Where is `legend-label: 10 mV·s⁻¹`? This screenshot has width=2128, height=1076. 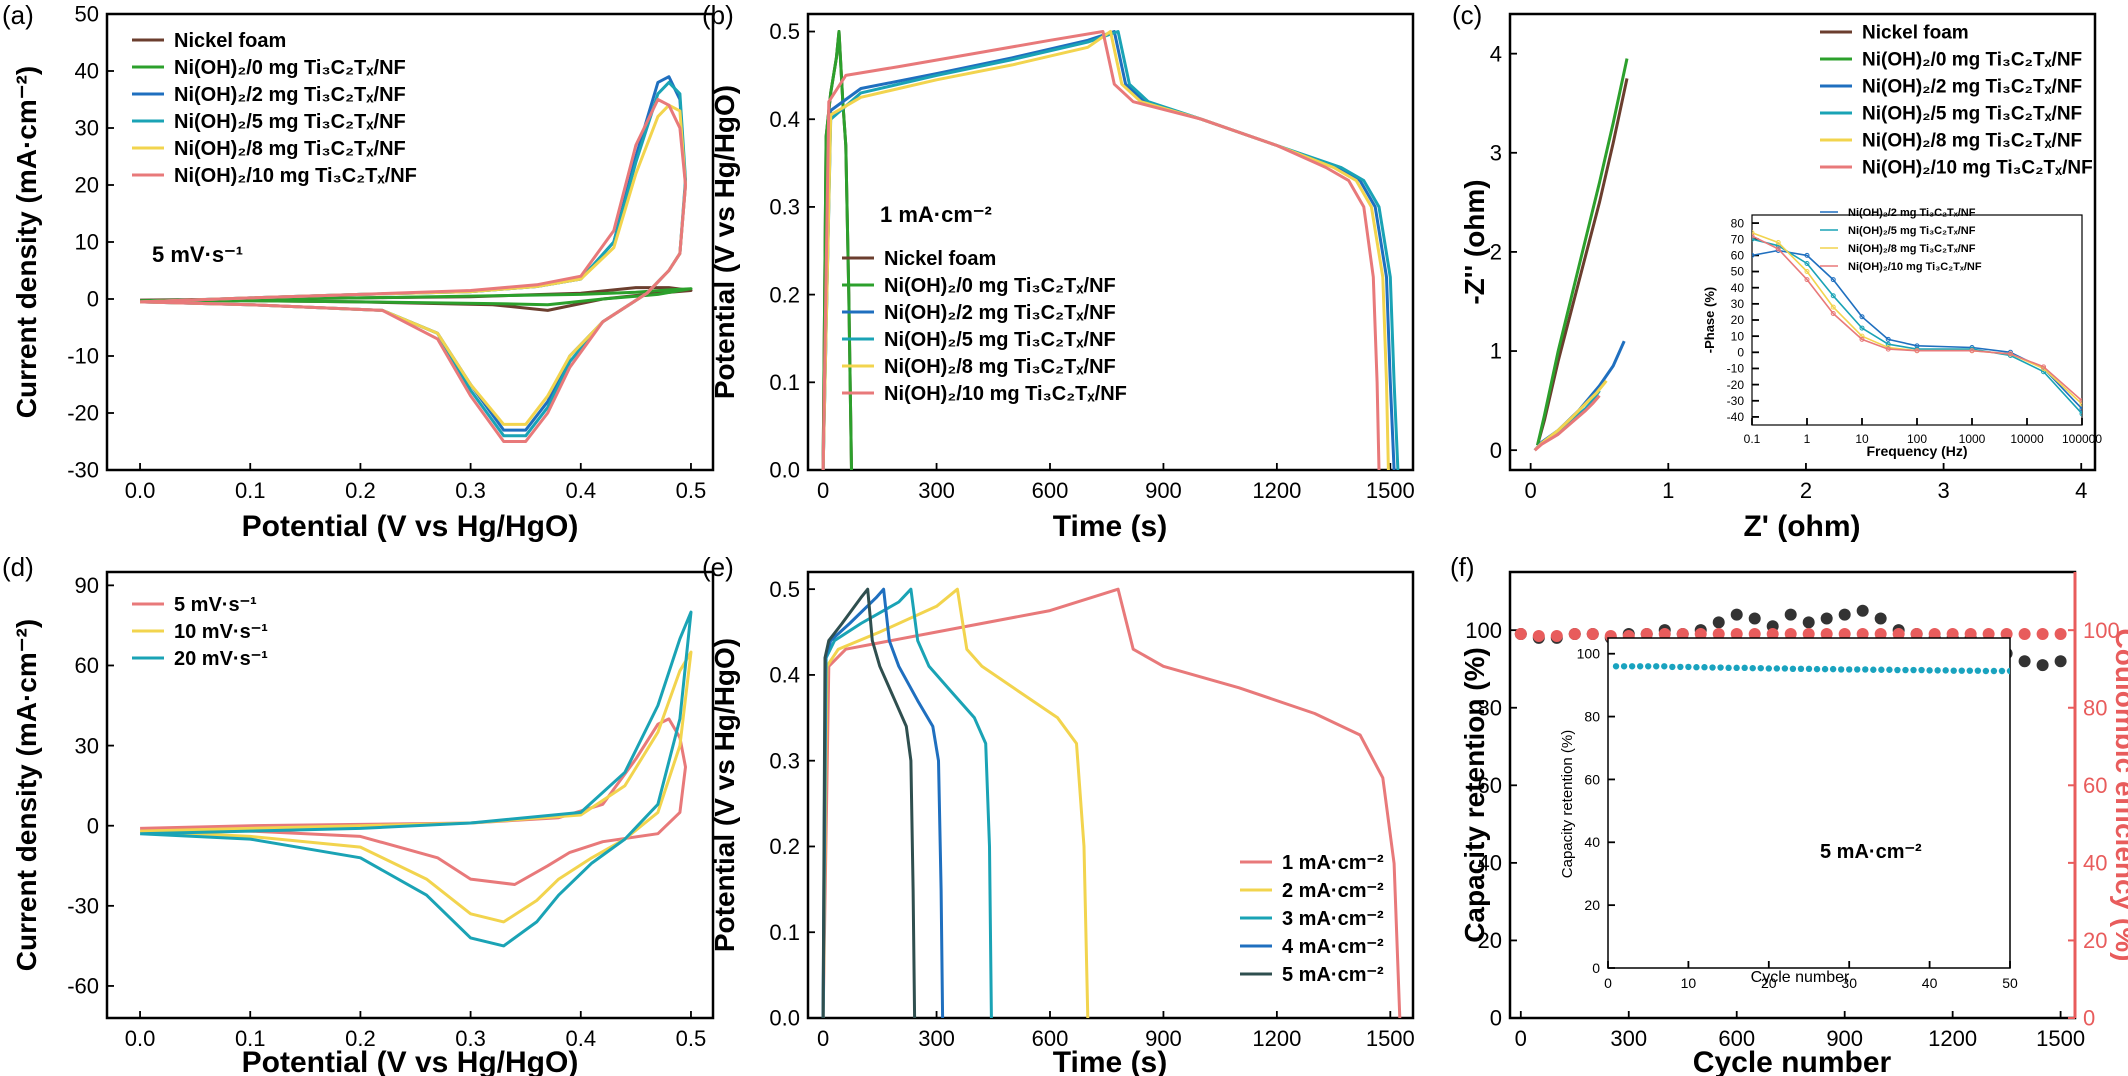 legend-label: 10 mV·s⁻¹ is located at coordinates (221, 632).